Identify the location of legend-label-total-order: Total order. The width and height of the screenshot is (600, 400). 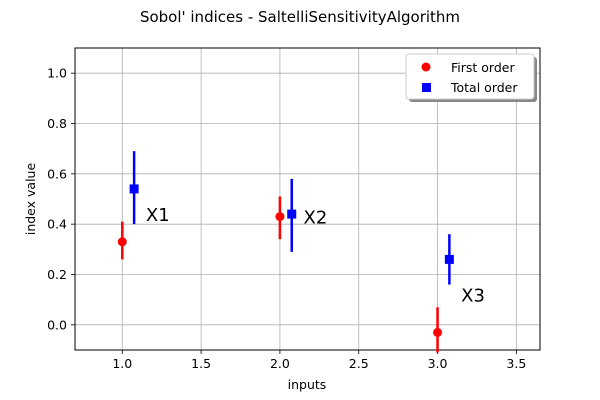
(484, 87).